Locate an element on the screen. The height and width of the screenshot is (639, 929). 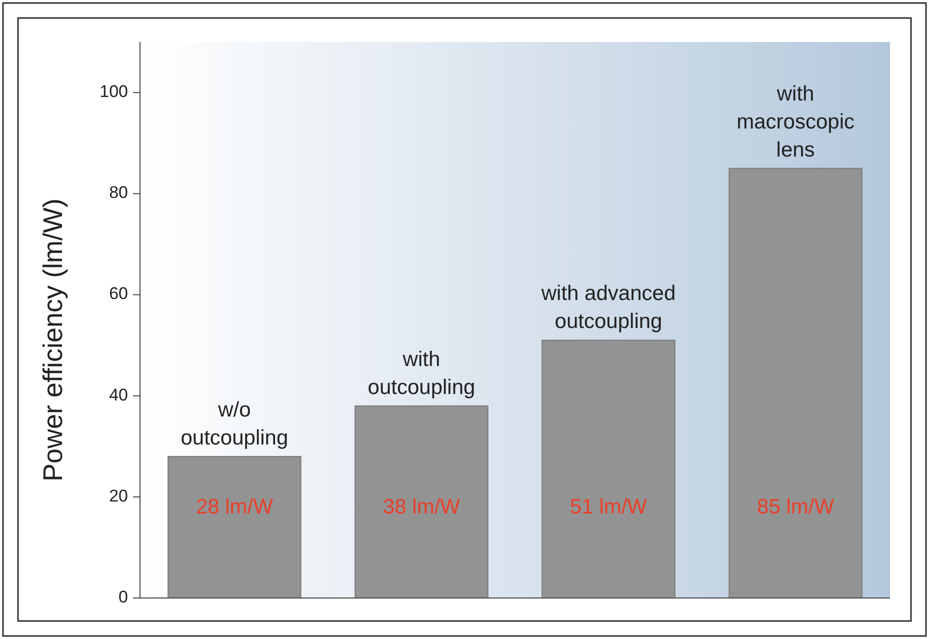
y-tick-label: 40 is located at coordinates (118, 394).